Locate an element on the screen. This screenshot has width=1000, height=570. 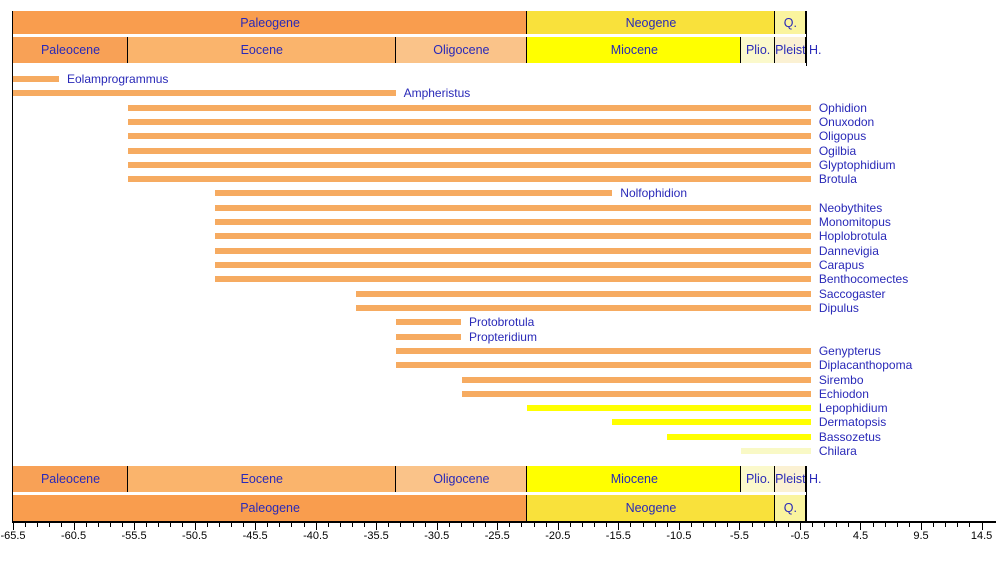
taxon-label-lepophidium: Lepophidium is located at coordinates (853, 408).